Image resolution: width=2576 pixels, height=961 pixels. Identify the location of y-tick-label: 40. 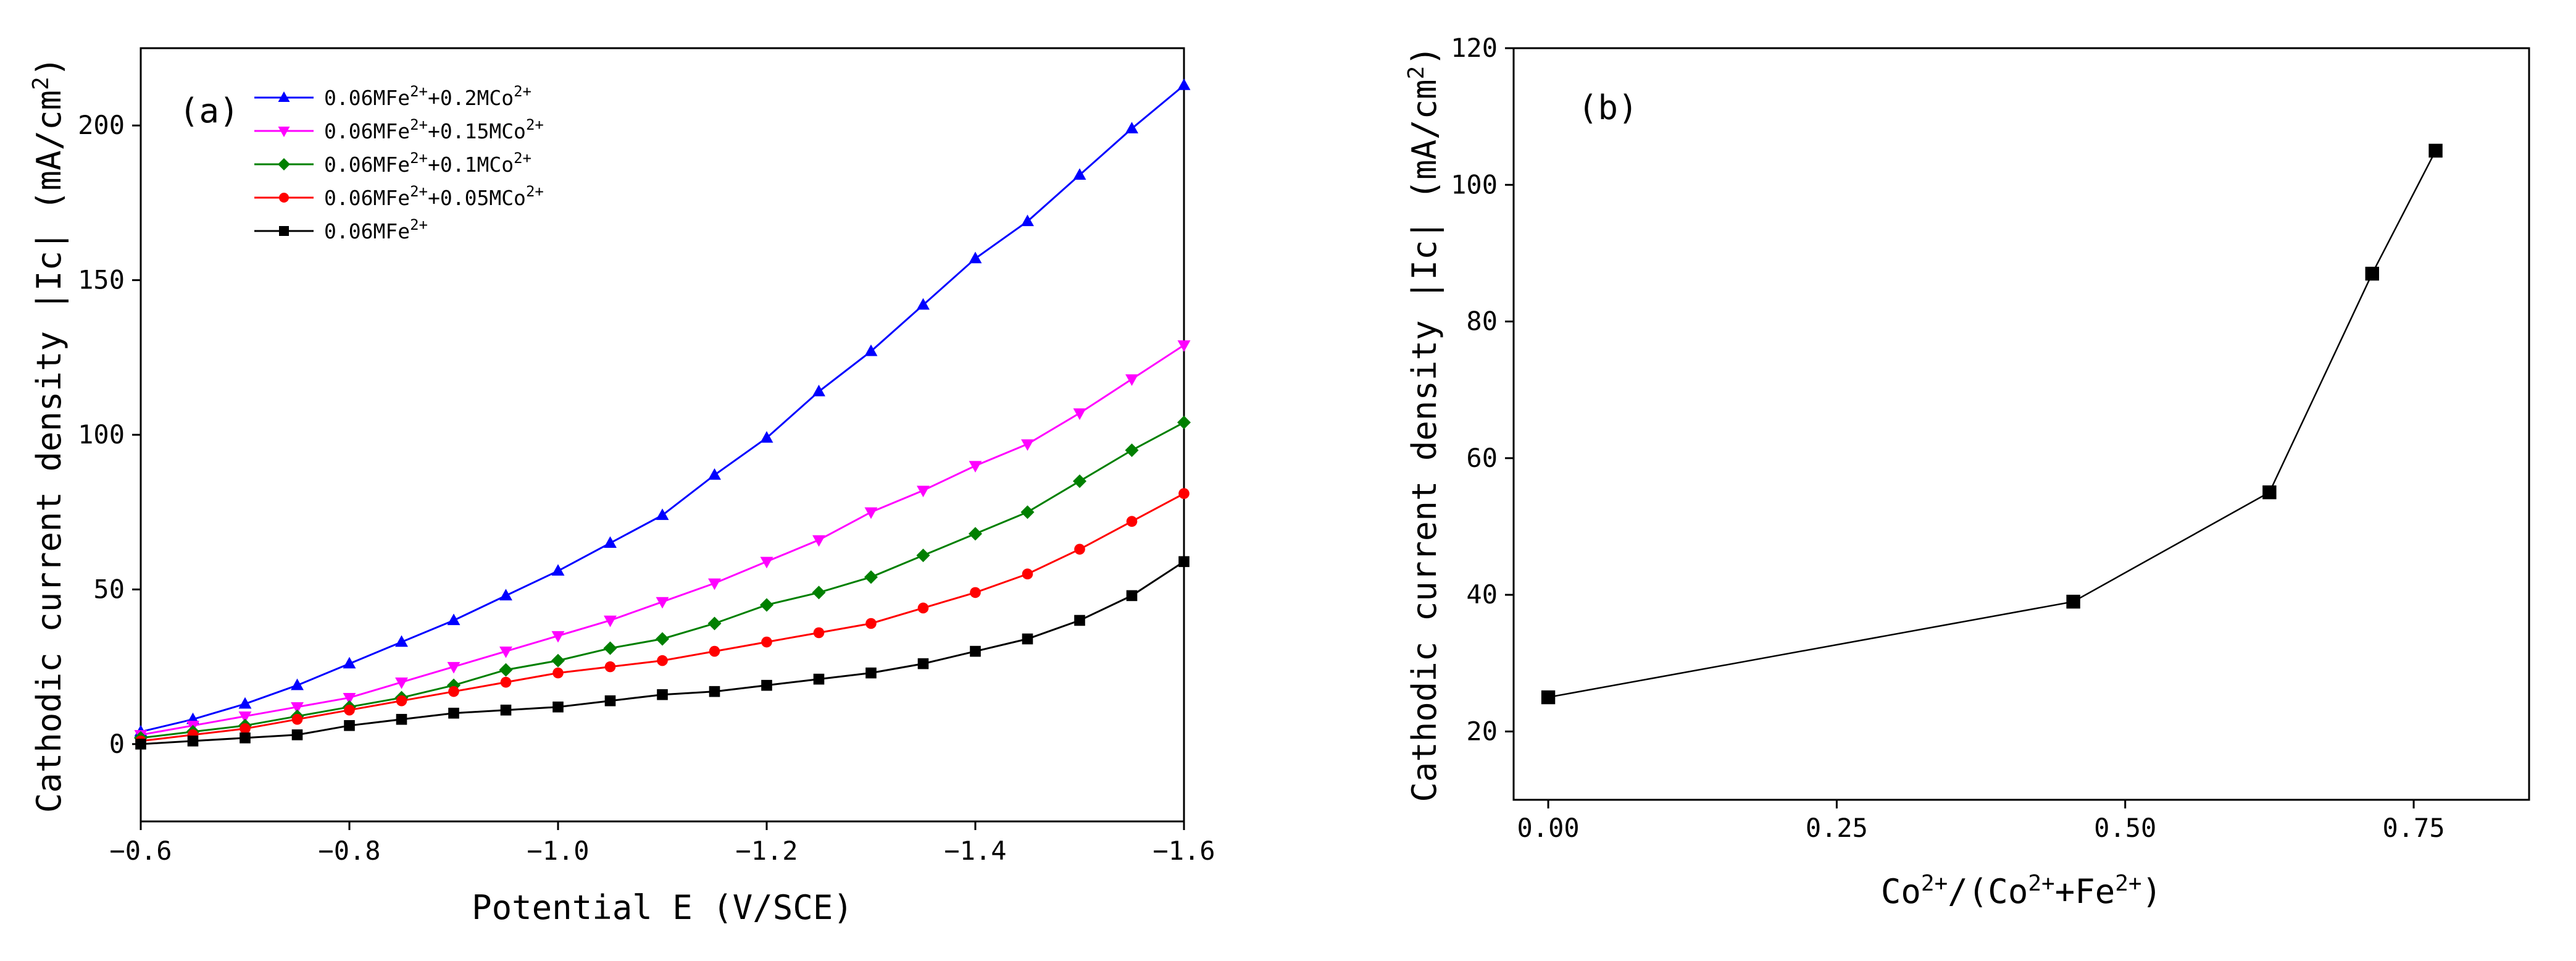
(1482, 594).